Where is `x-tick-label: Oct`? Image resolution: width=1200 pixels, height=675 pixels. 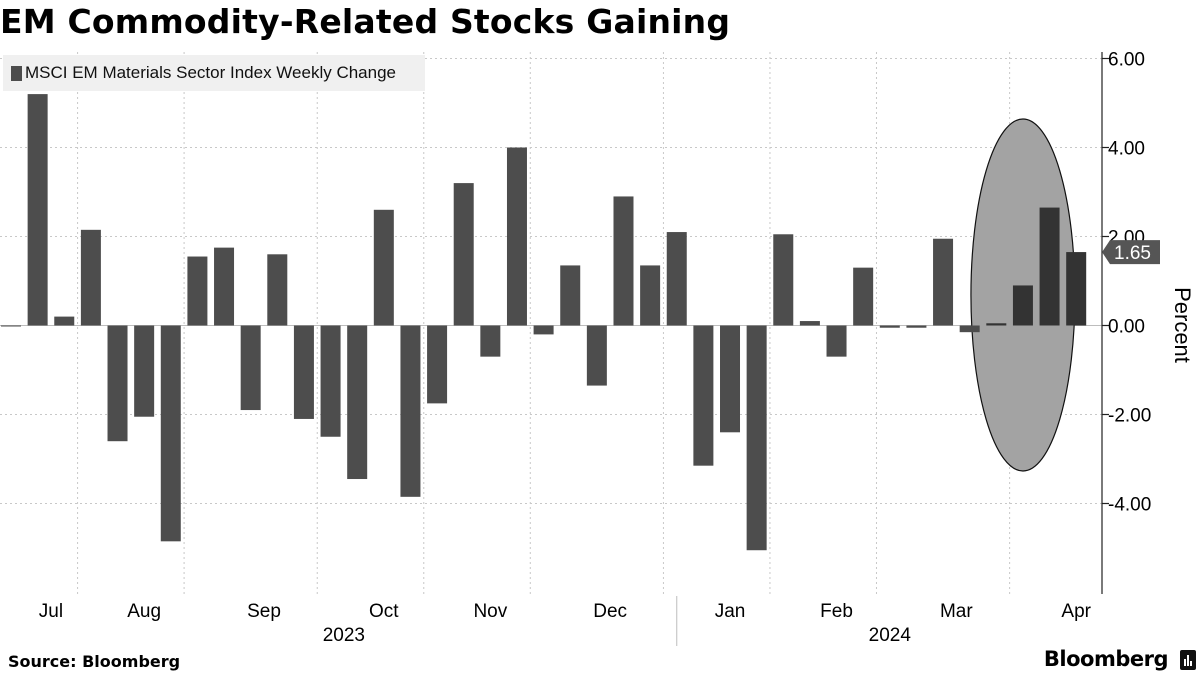 x-tick-label: Oct is located at coordinates (384, 611).